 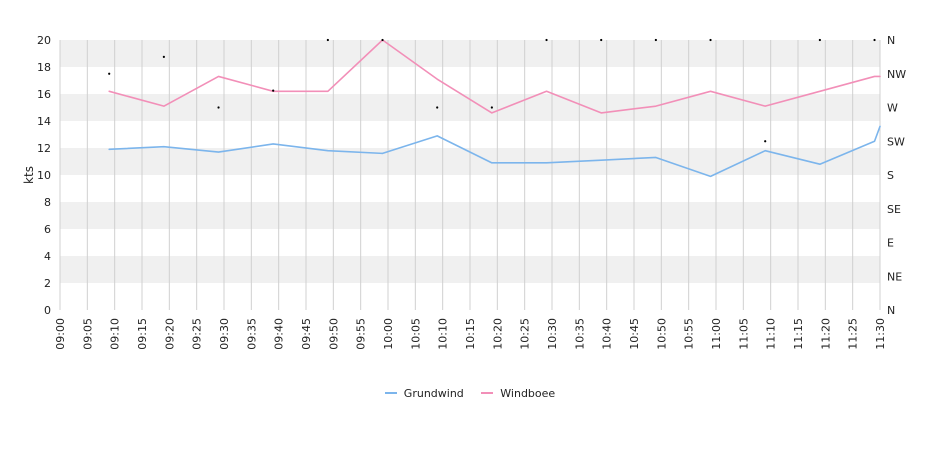 What do you see at coordinates (890, 175) in the screenshot?
I see `y2-tick-label: S` at bounding box center [890, 175].